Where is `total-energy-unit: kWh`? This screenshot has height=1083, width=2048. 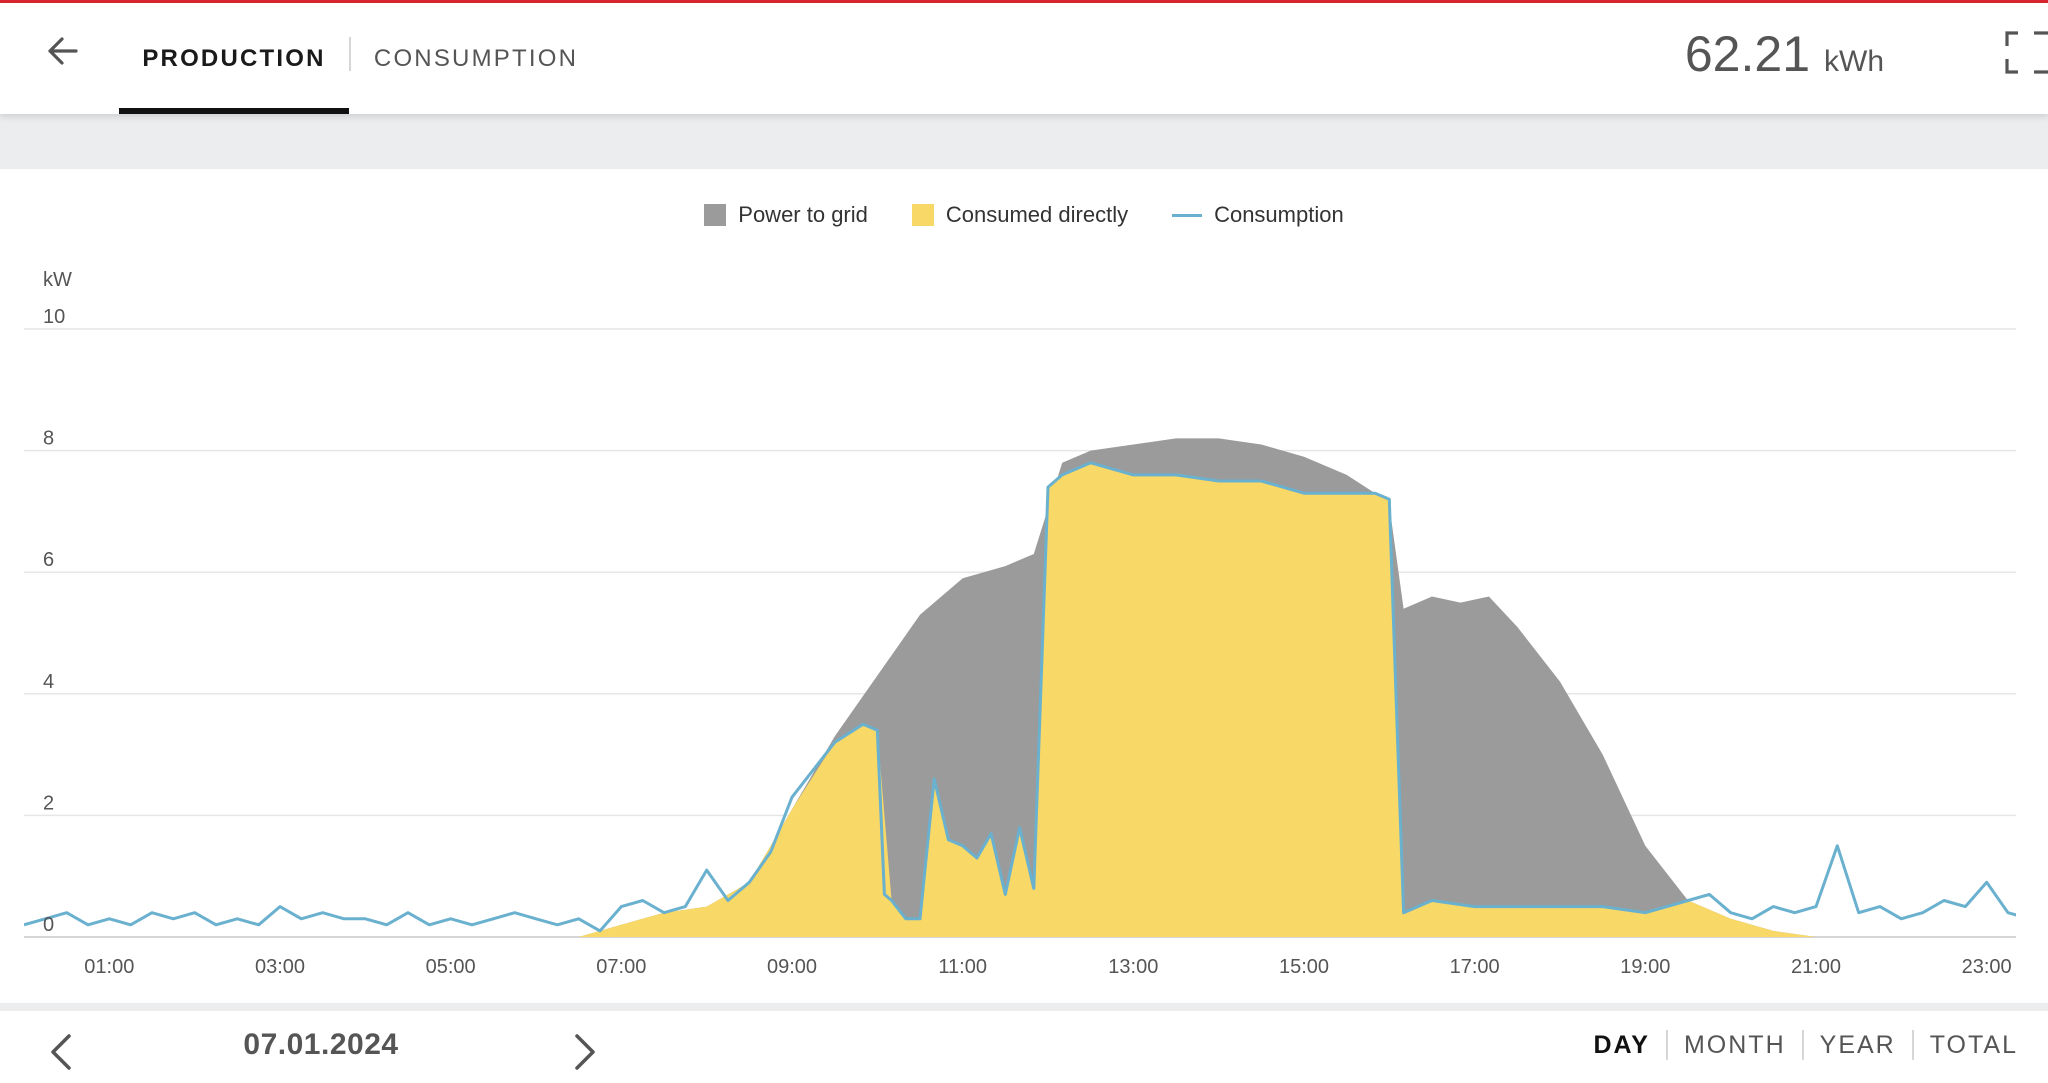
total-energy-unit: kWh is located at coordinates (1854, 61).